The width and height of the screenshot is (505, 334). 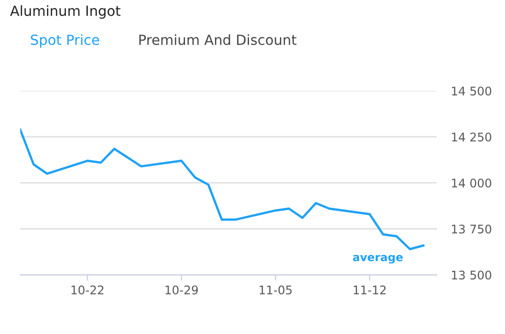 What do you see at coordinates (472, 229) in the screenshot?
I see `y-tick-label: 13 750` at bounding box center [472, 229].